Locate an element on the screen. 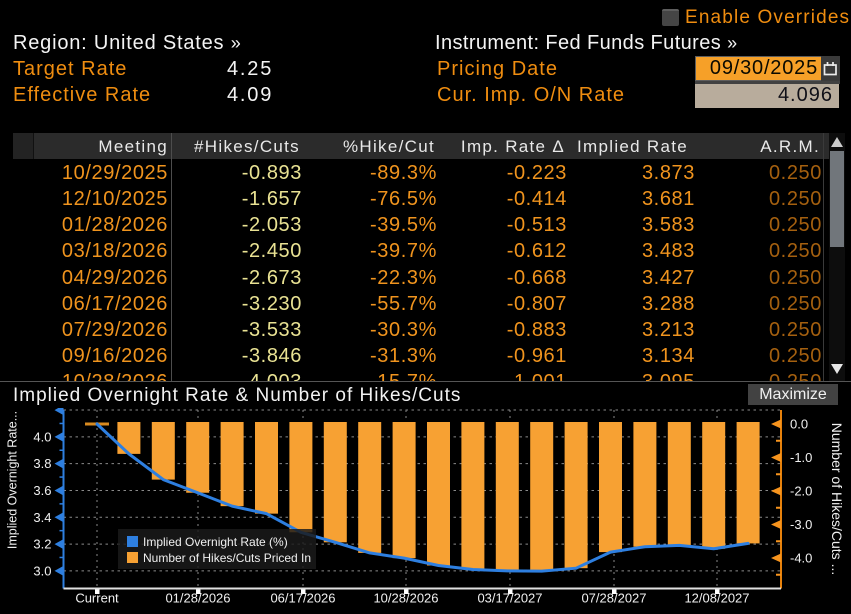 The height and width of the screenshot is (614, 851). svg-text: -1.0 is located at coordinates (801, 457).